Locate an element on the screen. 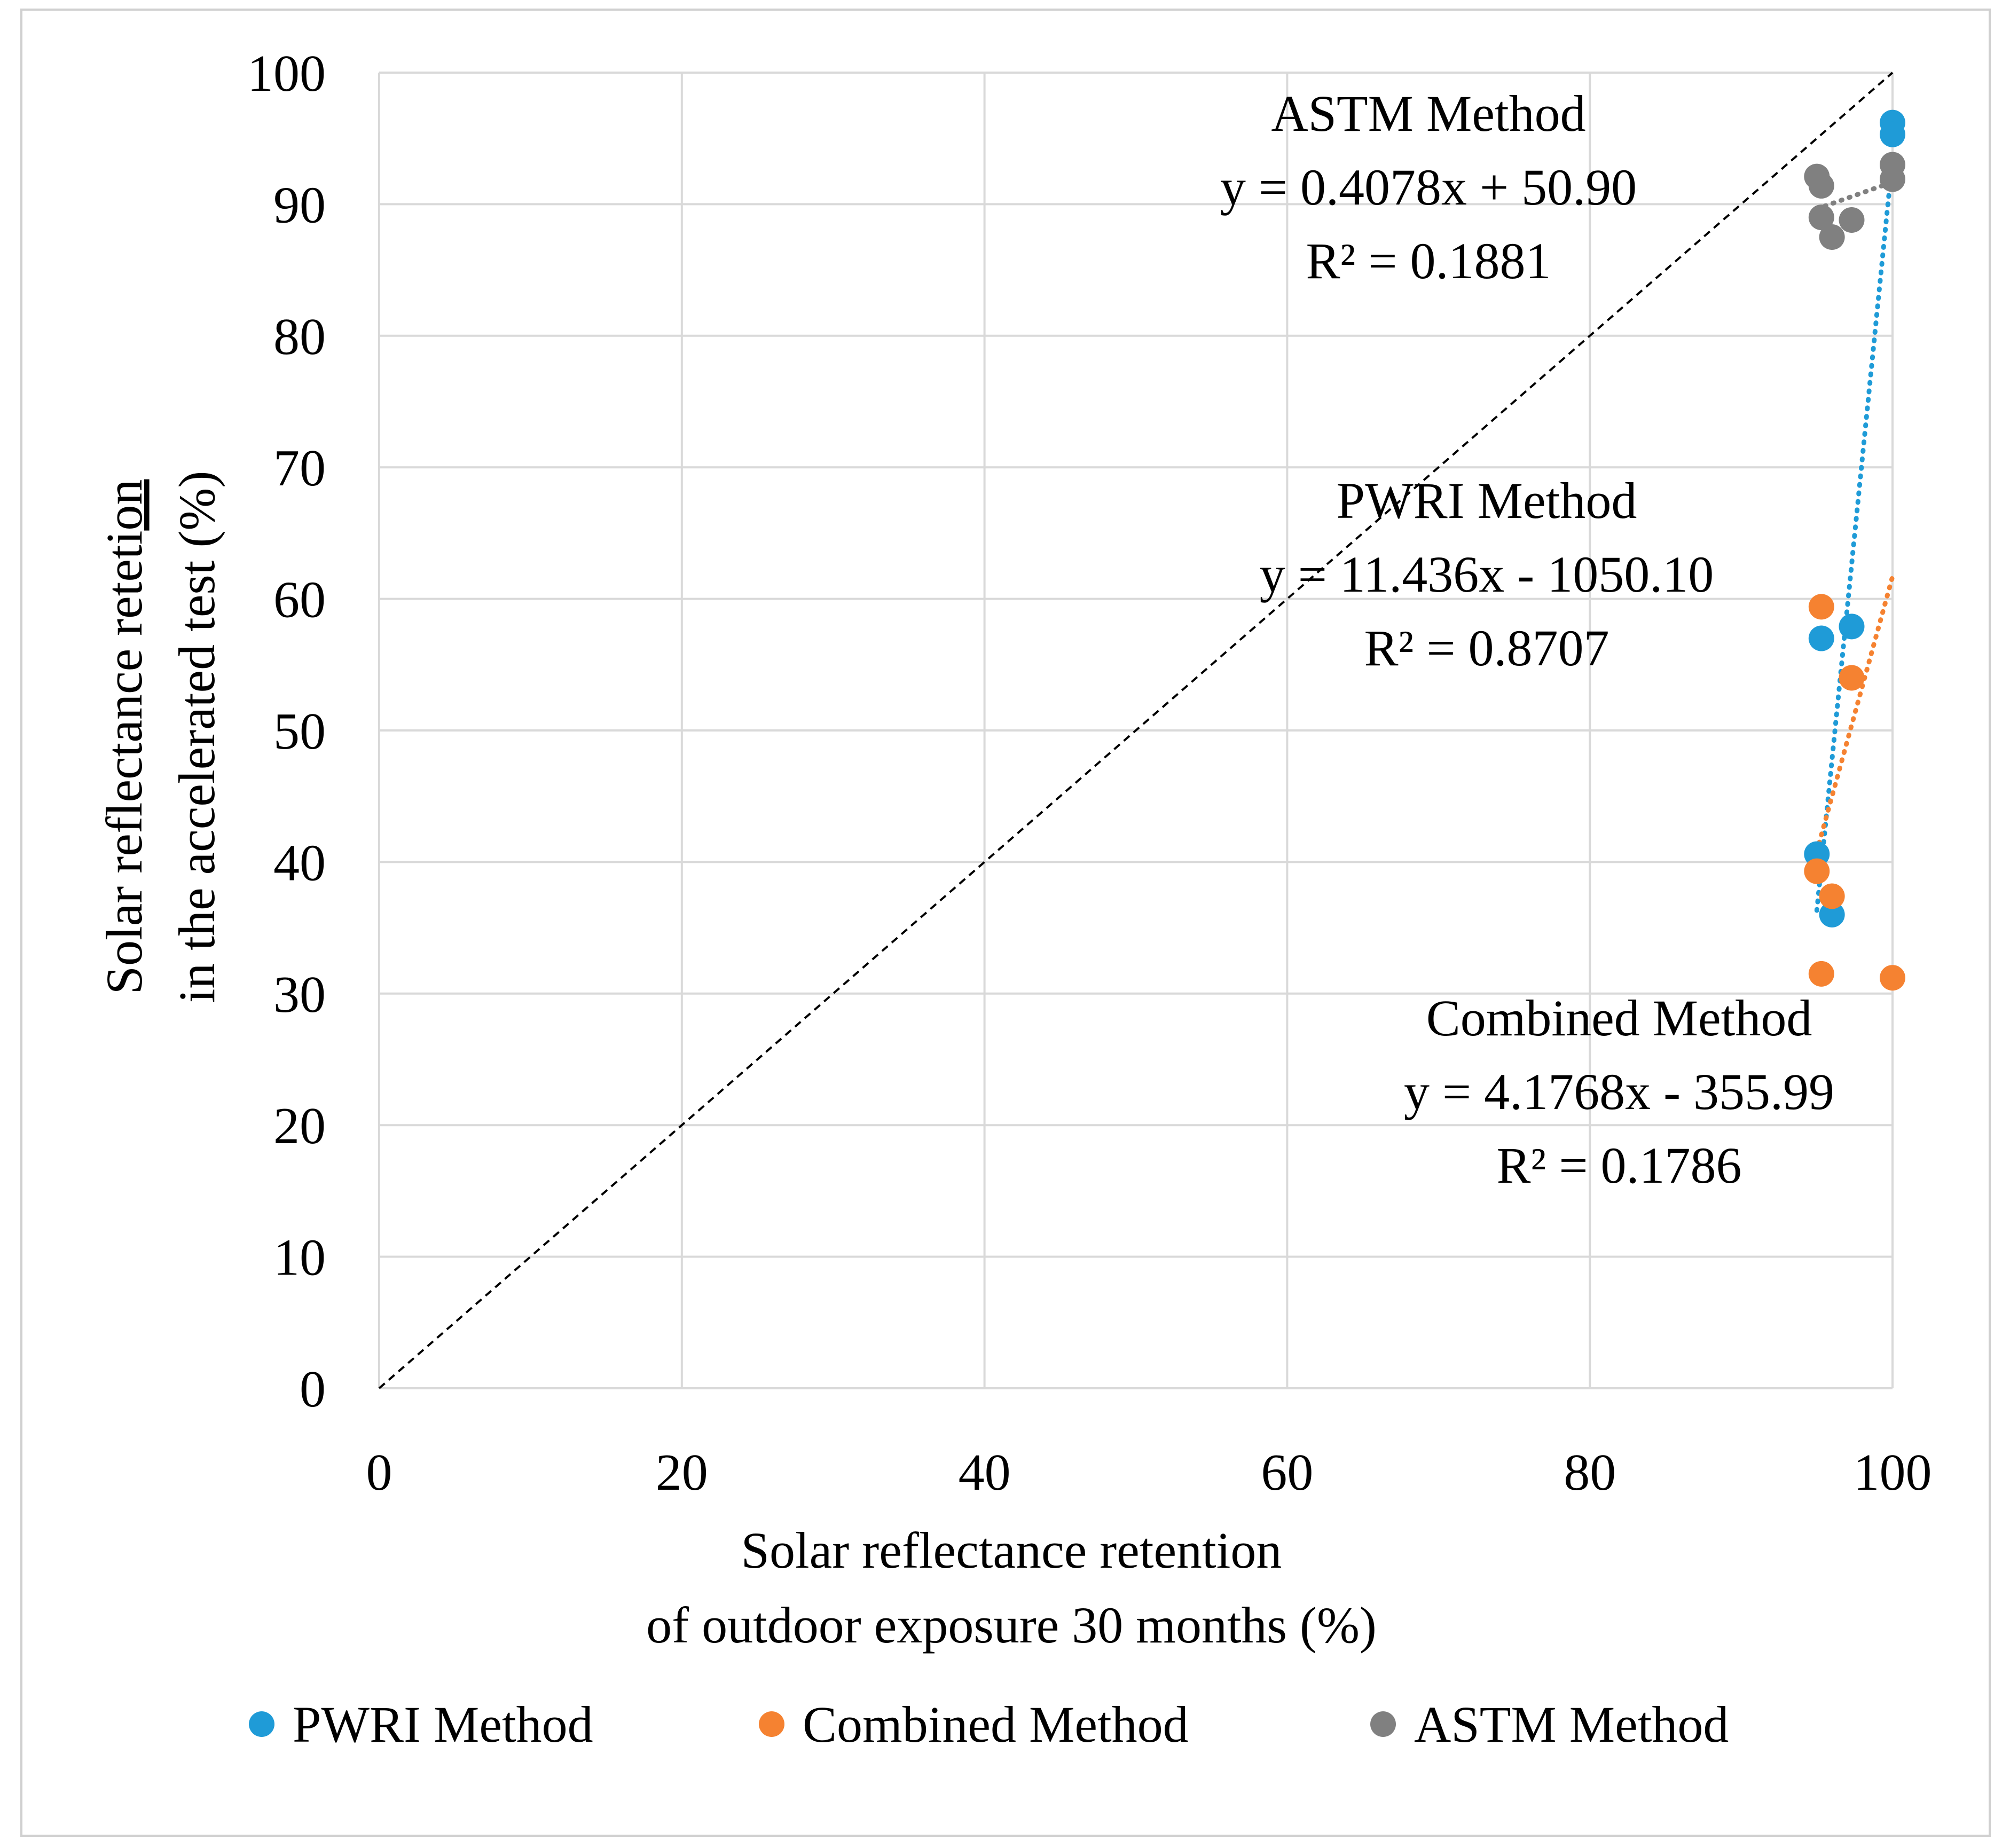  data-point-layer is located at coordinates (1855, 550).